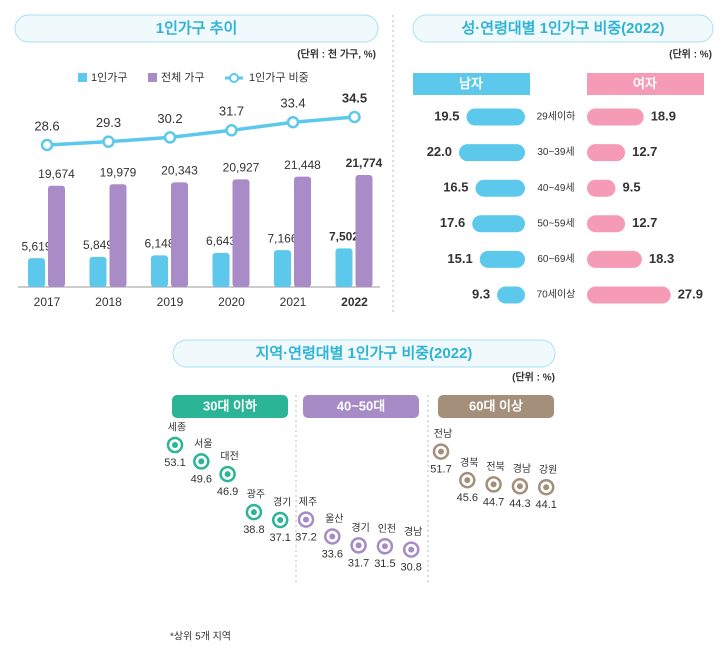  Describe the element at coordinates (556, 116) in the screenshot. I see `category-label: 29세이하` at that location.